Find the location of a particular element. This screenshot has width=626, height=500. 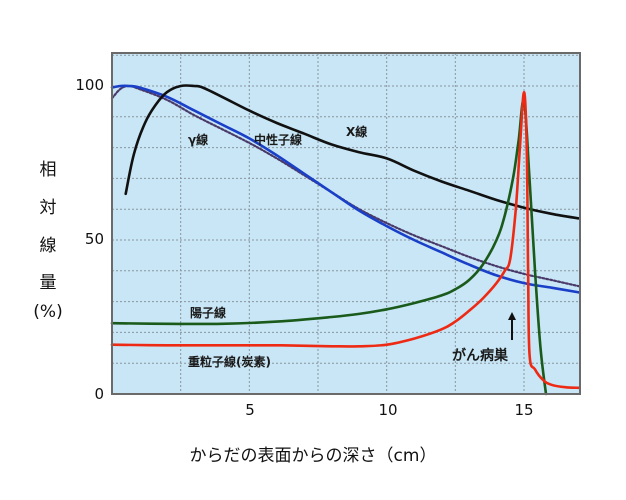

x-tick-label: 5 is located at coordinates (250, 410).